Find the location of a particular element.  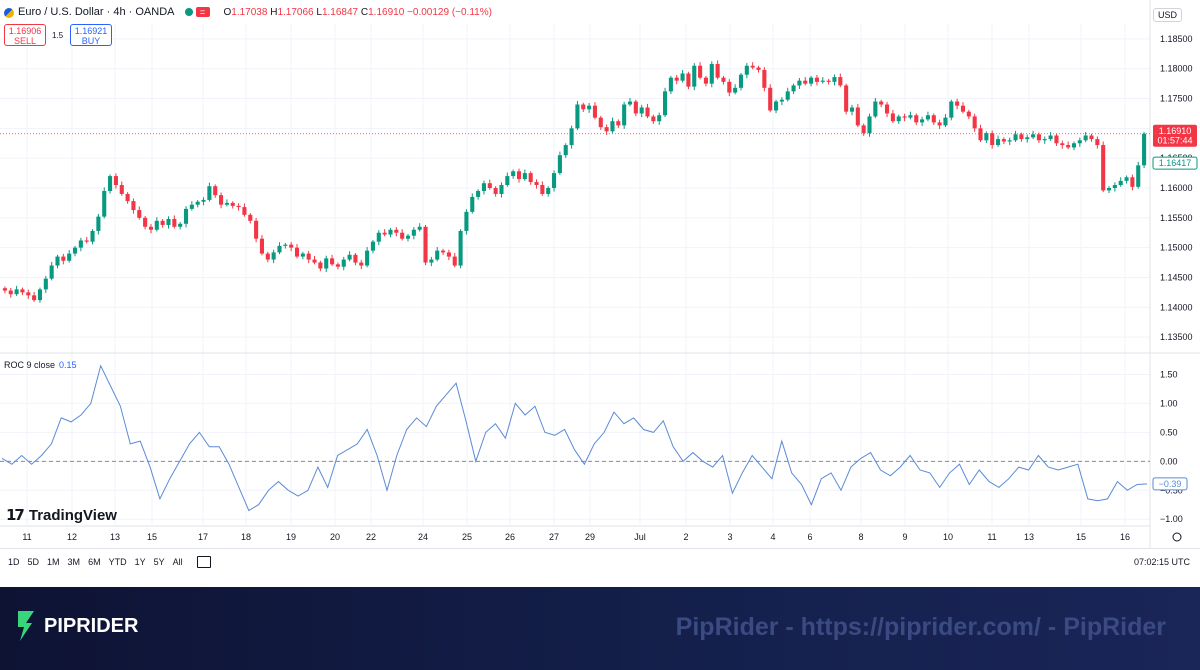

range-button-6m: 6M is located at coordinates (94, 562).